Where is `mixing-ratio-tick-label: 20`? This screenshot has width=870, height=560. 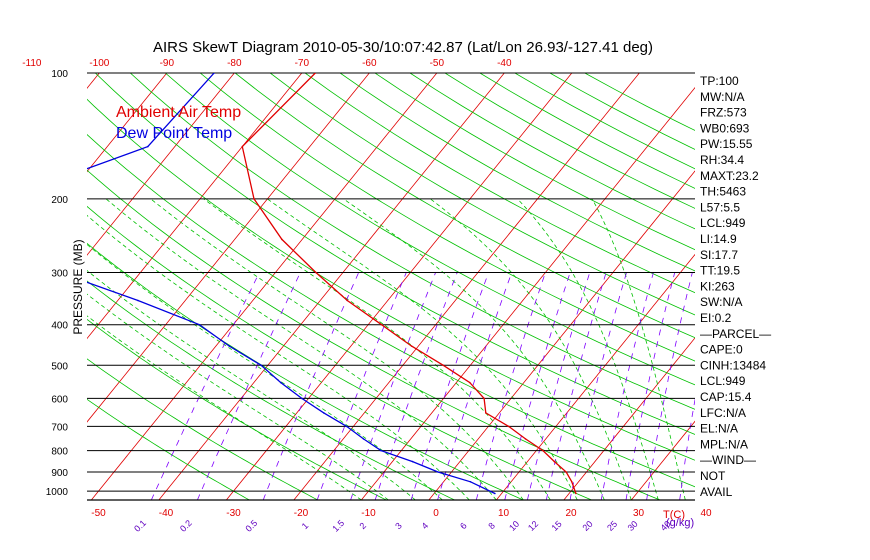 mixing-ratio-tick-label: 20 is located at coordinates (588, 526).